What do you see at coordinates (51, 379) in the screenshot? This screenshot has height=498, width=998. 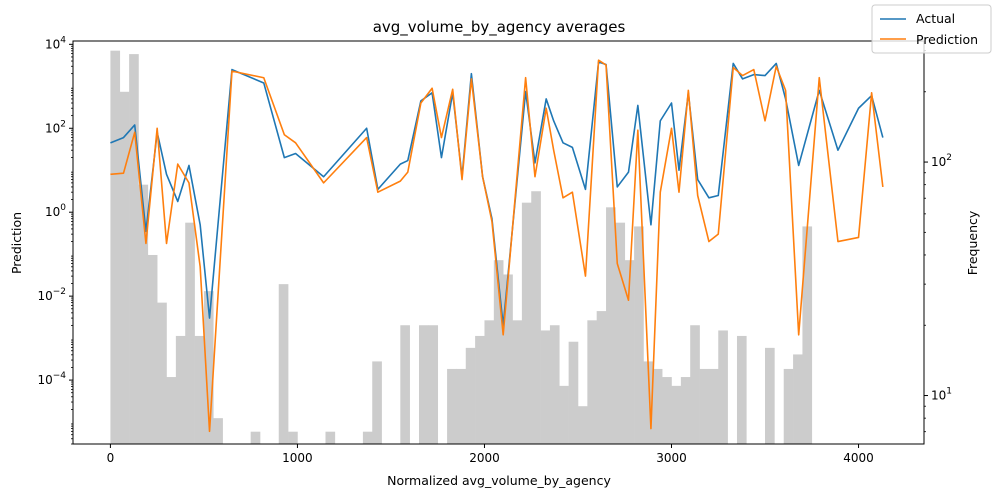 I see `tick-label: 10⁻⁴` at bounding box center [51, 379].